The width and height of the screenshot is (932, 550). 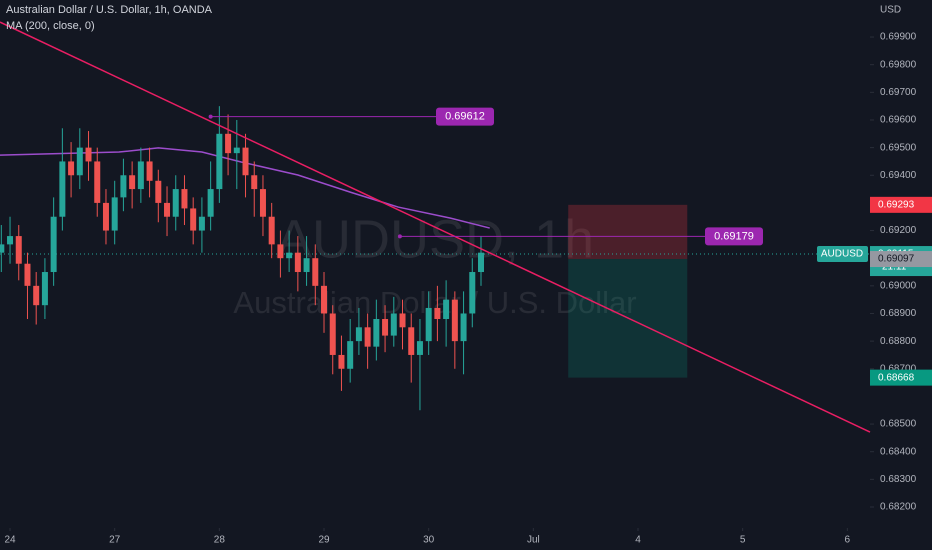 What do you see at coordinates (220, 540) in the screenshot?
I see `x-tick-label: 28` at bounding box center [220, 540].